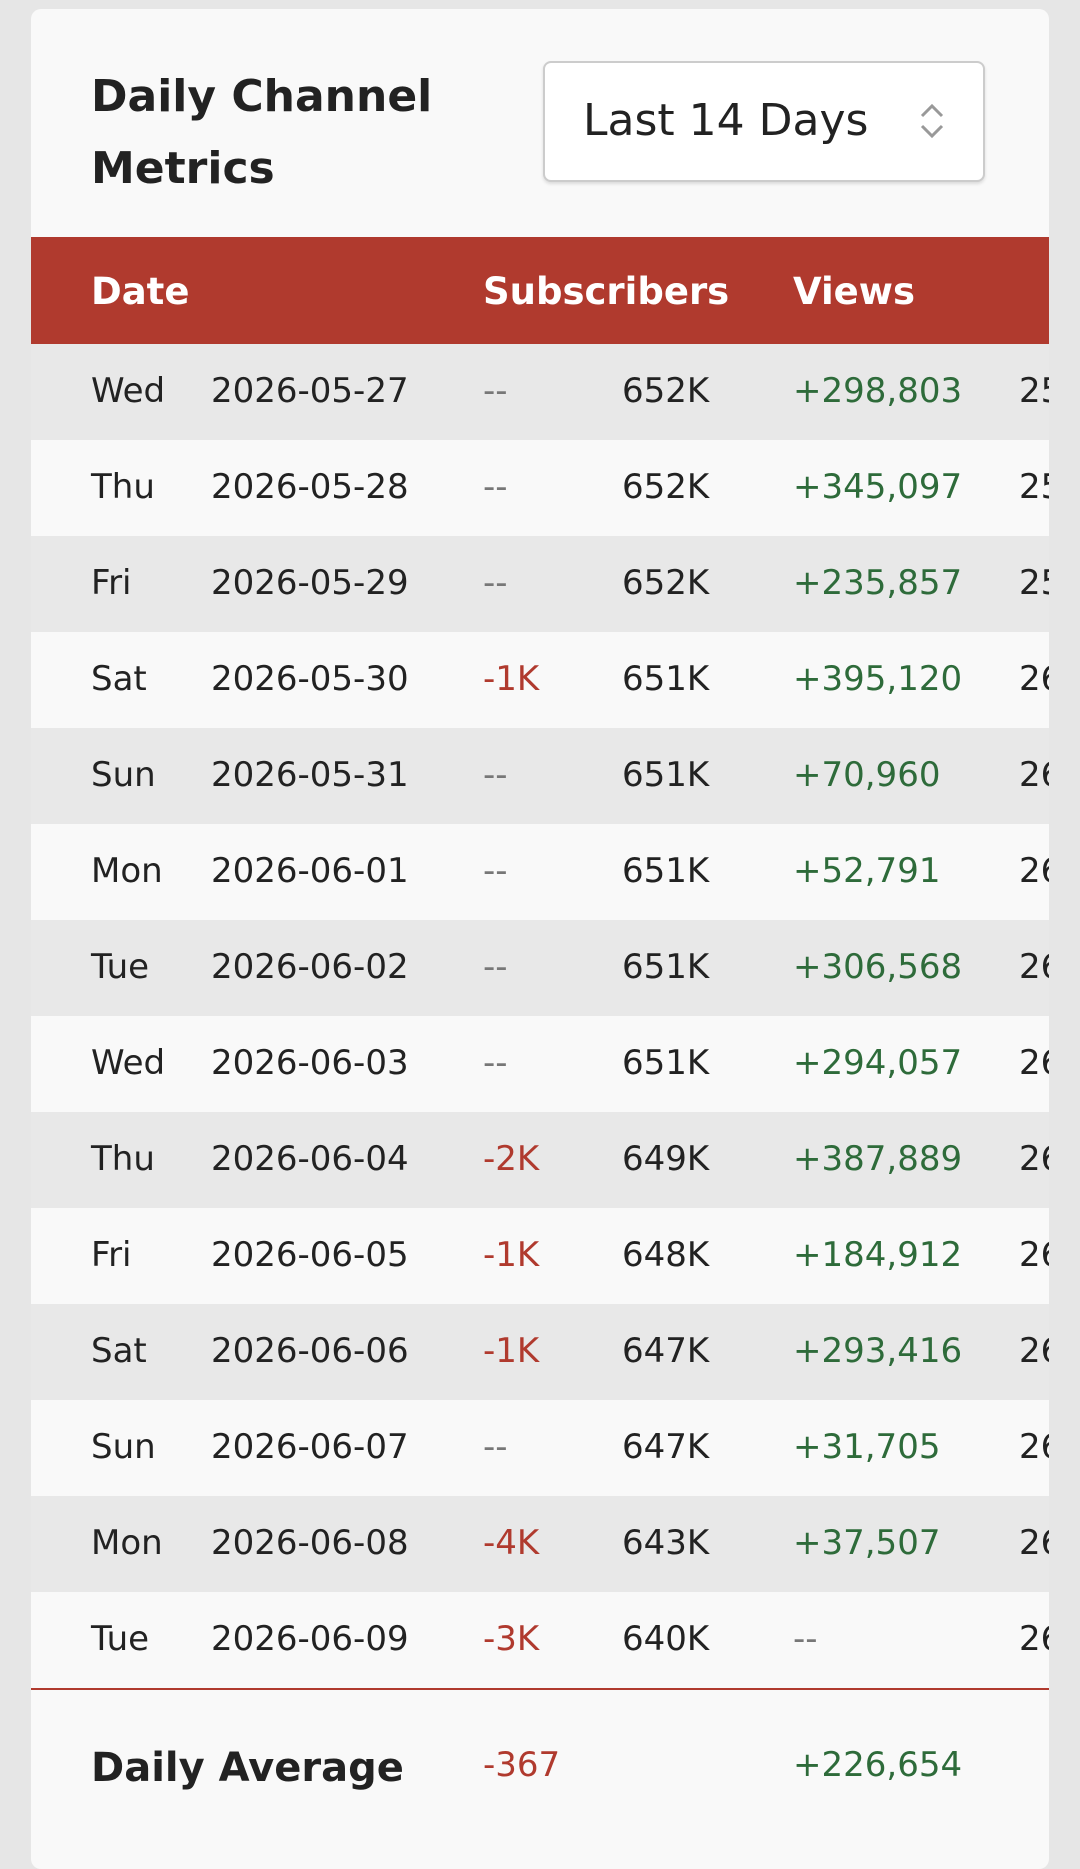 This screenshot has width=1080, height=1869. Describe the element at coordinates (540, 1640) in the screenshot. I see `table-row: Tue 2026-06-09 -3K 640K -- 26` at that location.